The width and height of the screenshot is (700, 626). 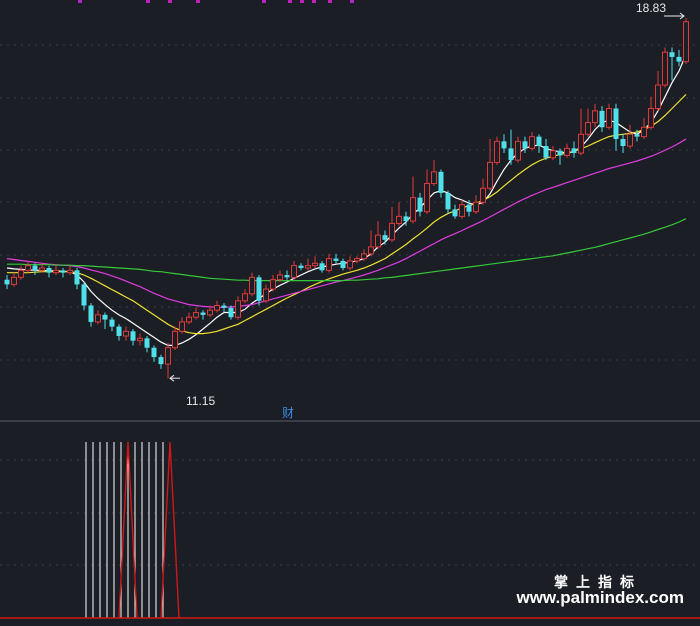 What do you see at coordinates (600, 597) in the screenshot?
I see `watermark-url: www.palmindex.com` at bounding box center [600, 597].